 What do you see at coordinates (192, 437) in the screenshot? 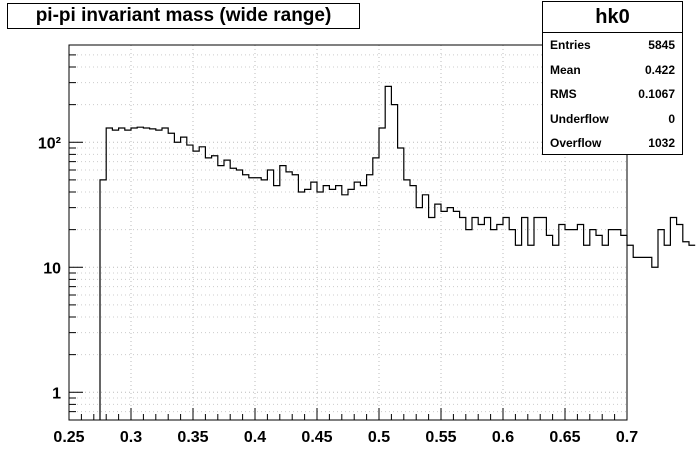
I see `x-tick-label: 0.35` at bounding box center [192, 437].